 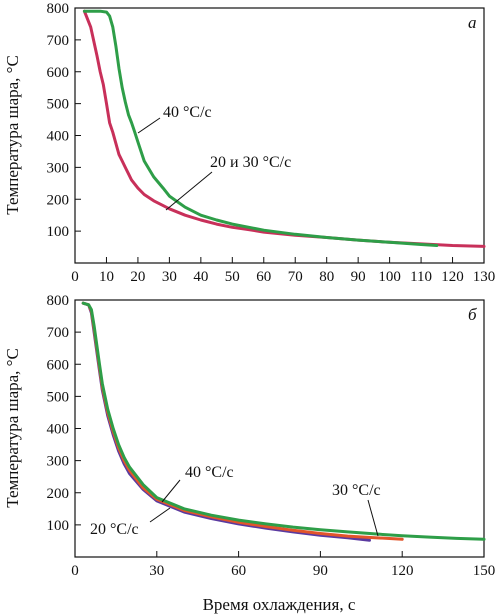 What do you see at coordinates (402, 571) in the screenshot?
I see `panel-b-xtick-label: 120` at bounding box center [402, 571].